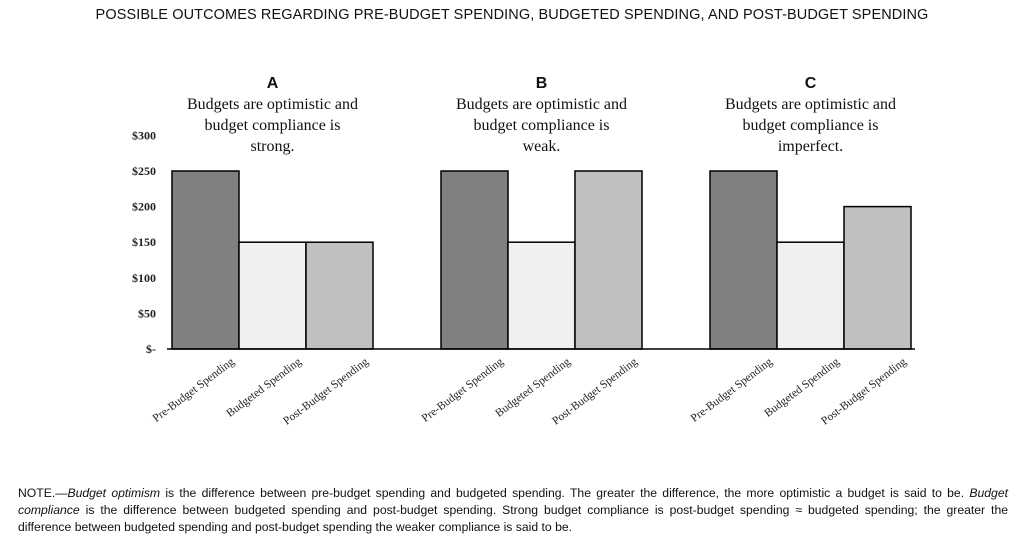  Describe the element at coordinates (147, 313) in the screenshot. I see `y-tick-label: $50` at that location.